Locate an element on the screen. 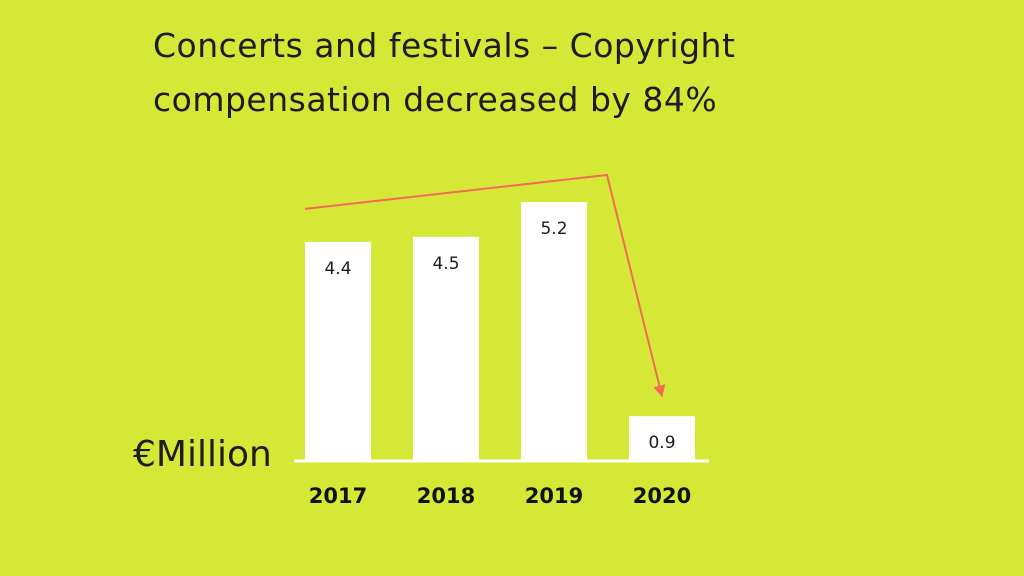  chart-title-line-1: Concerts and festivals – Copyright is located at coordinates (444, 45).